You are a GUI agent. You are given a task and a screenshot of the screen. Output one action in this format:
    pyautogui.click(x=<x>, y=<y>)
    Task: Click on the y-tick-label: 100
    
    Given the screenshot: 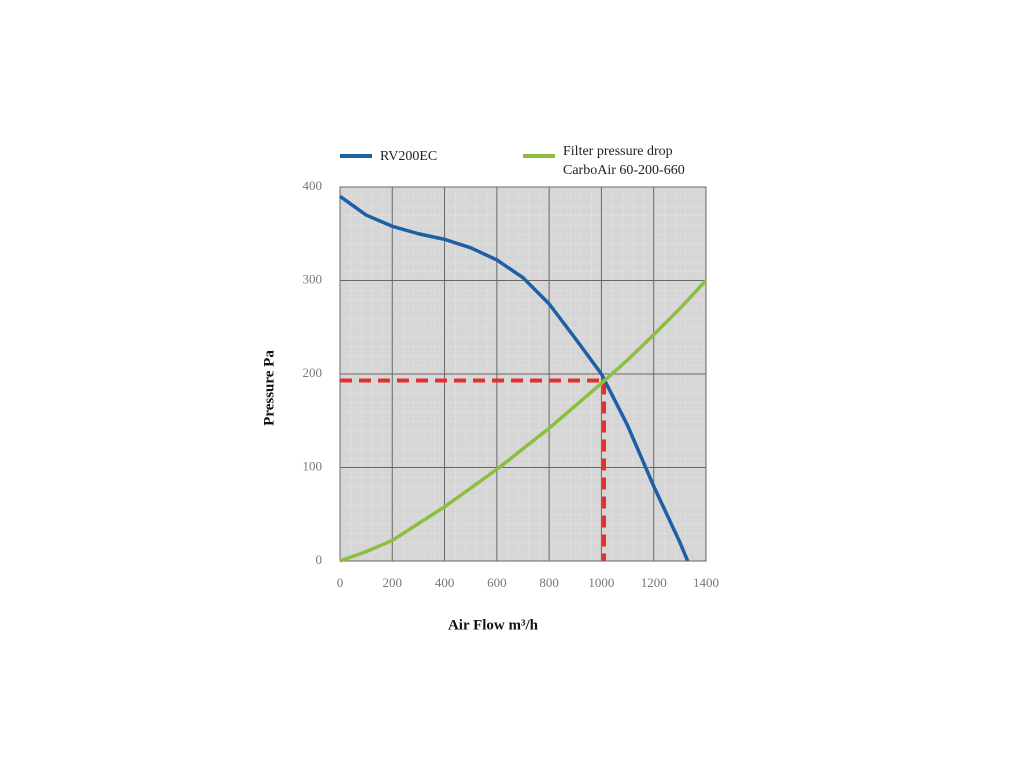 What is the action you would take?
    pyautogui.click(x=313, y=465)
    